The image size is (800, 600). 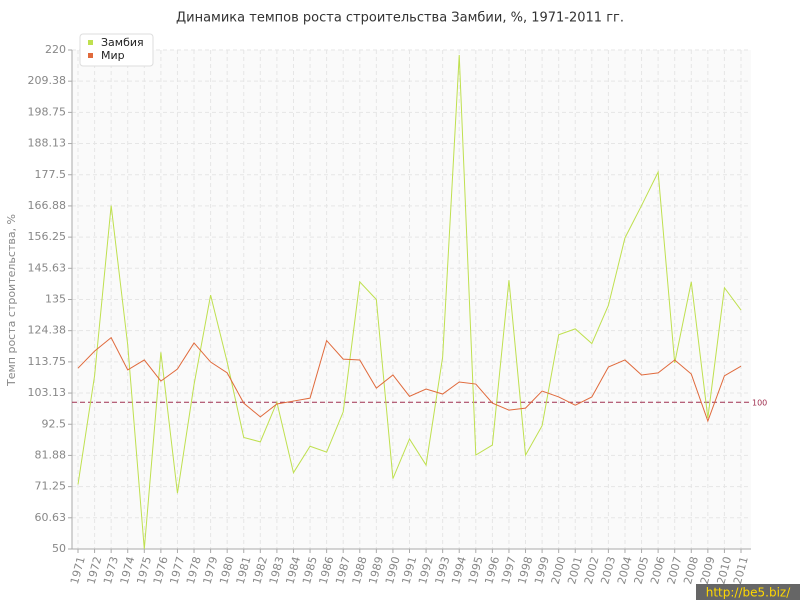 What do you see at coordinates (47, 80) in the screenshot?
I see `y-tick-label: 209.38` at bounding box center [47, 80].